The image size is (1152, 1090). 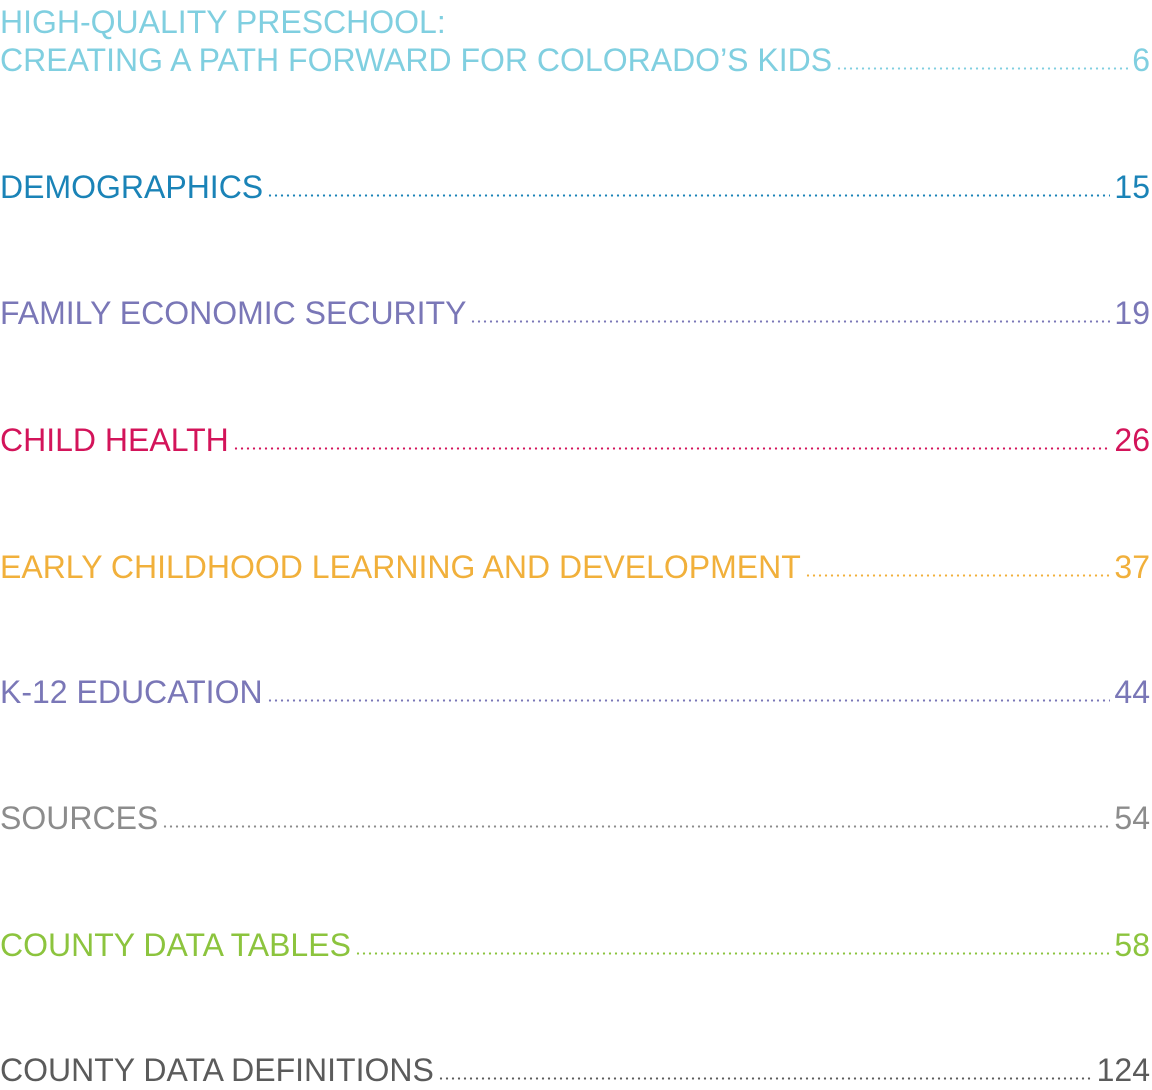 I want to click on toc-line: HIGH-QUALITY PRESCHOOL:, so click(x=575, y=22).